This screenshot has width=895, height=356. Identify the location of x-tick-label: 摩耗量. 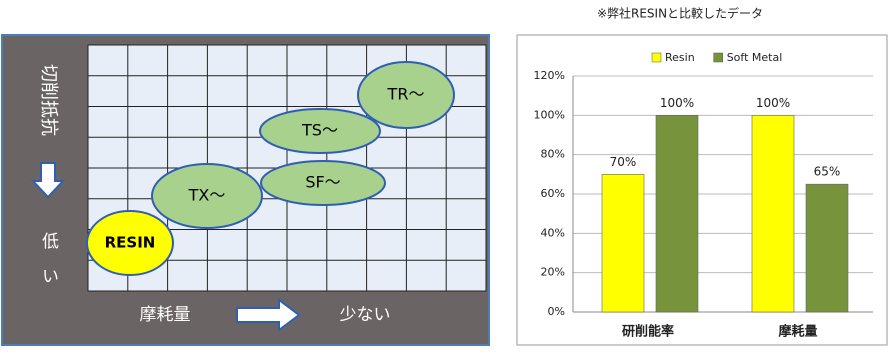
(797, 332).